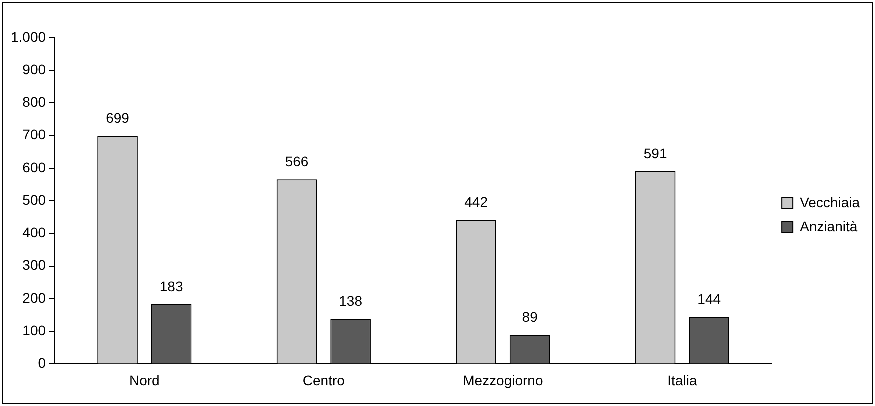 This screenshot has width=875, height=406. What do you see at coordinates (476, 202) in the screenshot?
I see `data-label: 442` at bounding box center [476, 202].